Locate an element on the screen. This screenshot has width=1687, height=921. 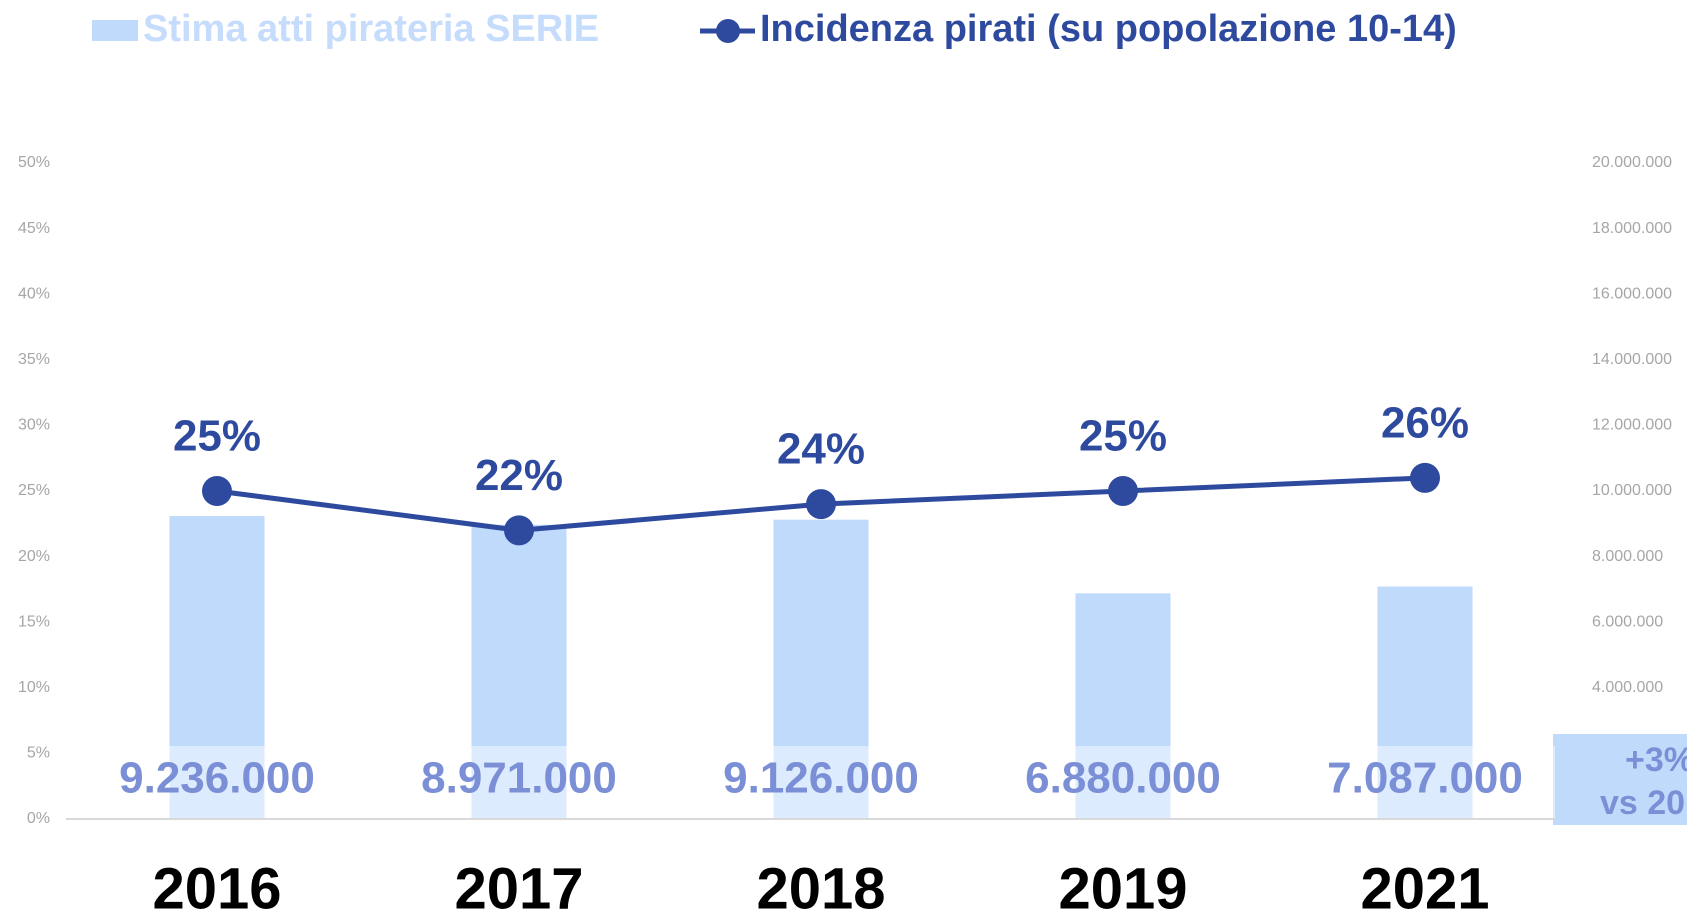
y2-tick-label: 16.000.000 is located at coordinates (1632, 293).